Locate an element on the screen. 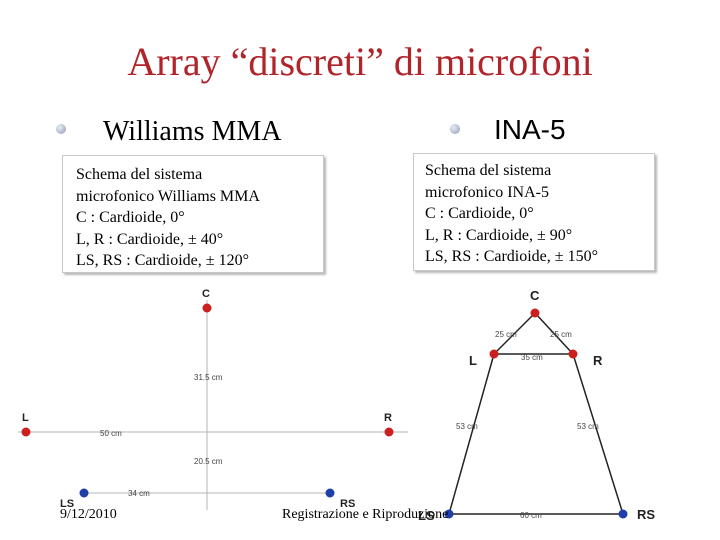 This screenshot has height=540, width=720. ina5-label-l: L is located at coordinates (473, 360).